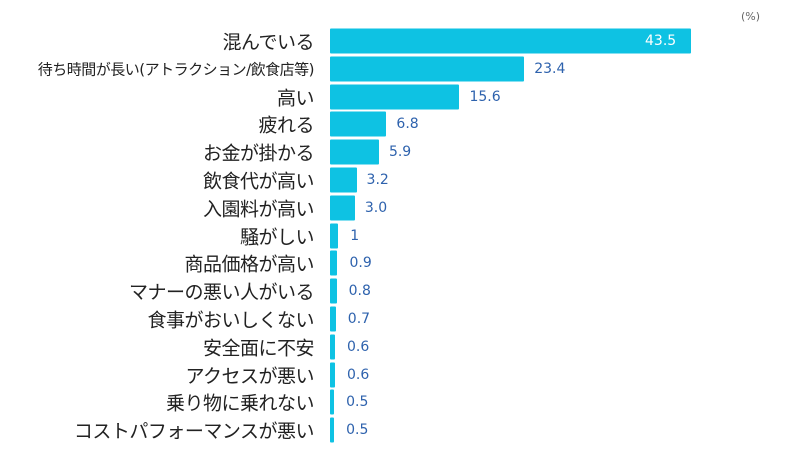  Describe the element at coordinates (376, 207) in the screenshot. I see `value-label: 3.0` at that location.